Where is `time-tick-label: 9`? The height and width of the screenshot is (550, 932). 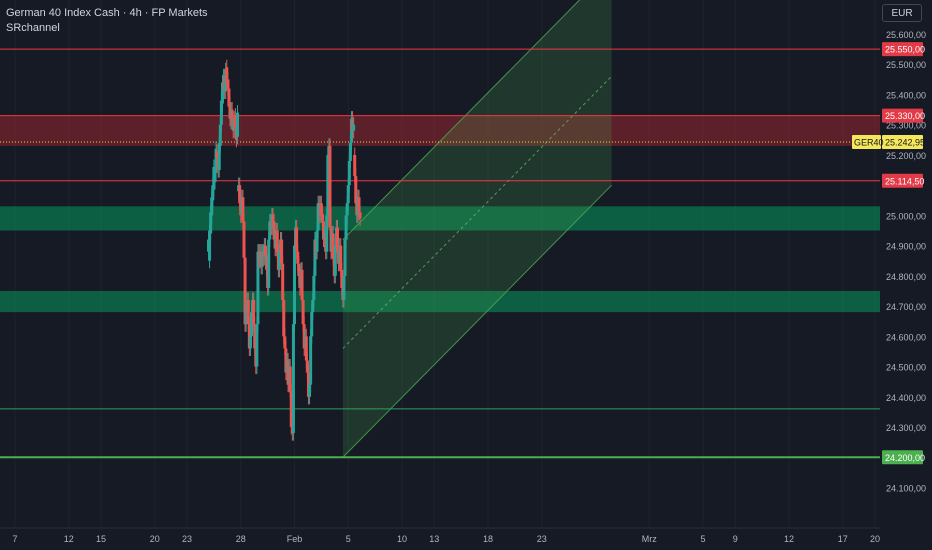
time-tick-label: 9 is located at coordinates (735, 539).